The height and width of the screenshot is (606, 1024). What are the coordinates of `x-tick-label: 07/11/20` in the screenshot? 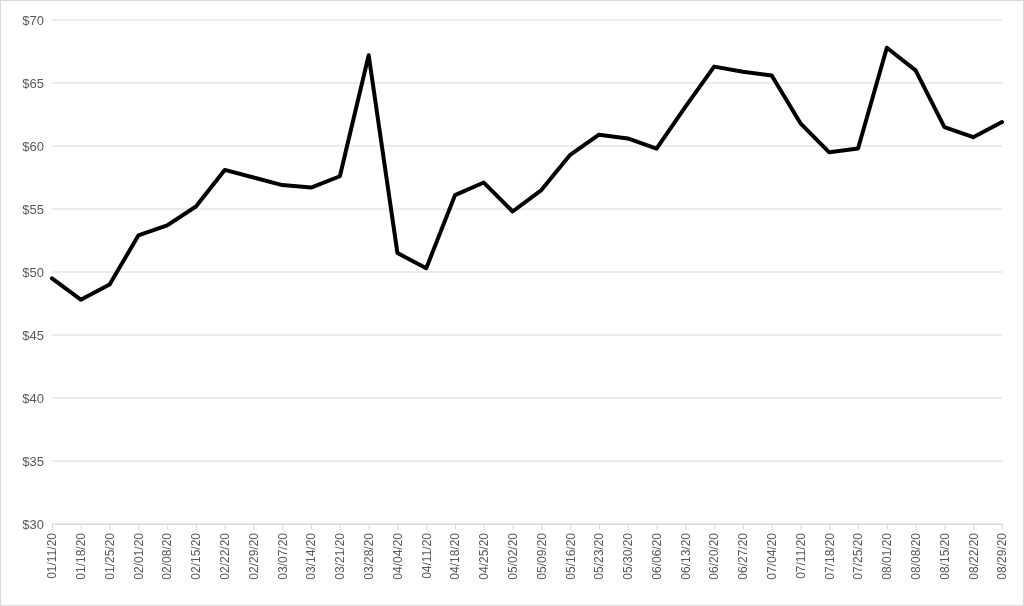 It's located at (800, 555).